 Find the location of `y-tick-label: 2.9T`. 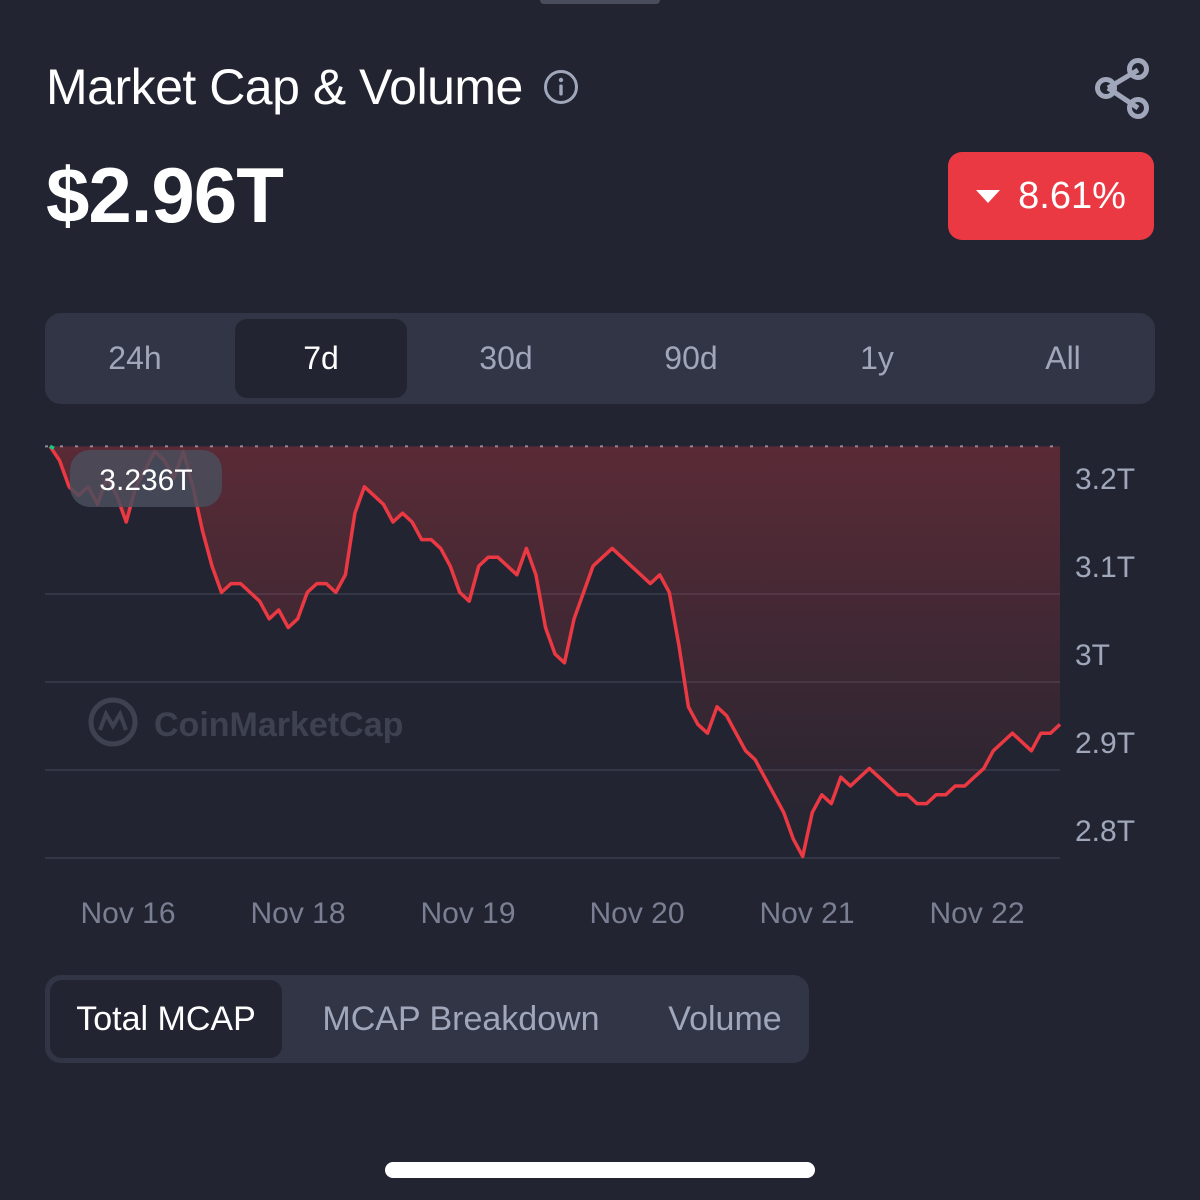

y-tick-label: 2.9T is located at coordinates (1105, 743).